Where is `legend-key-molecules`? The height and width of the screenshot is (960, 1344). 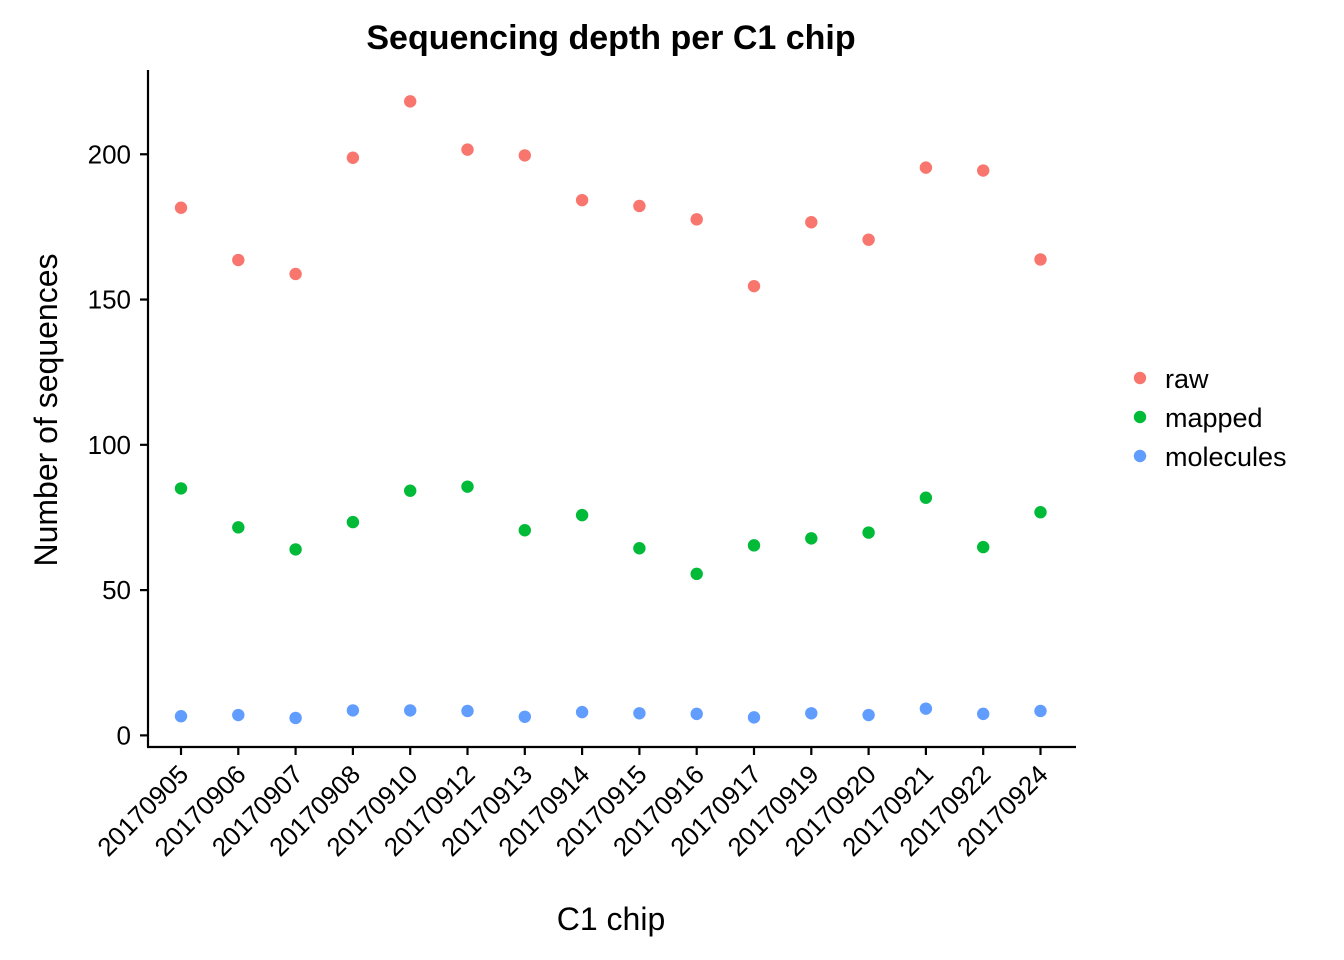 legend-key-molecules is located at coordinates (1140, 456).